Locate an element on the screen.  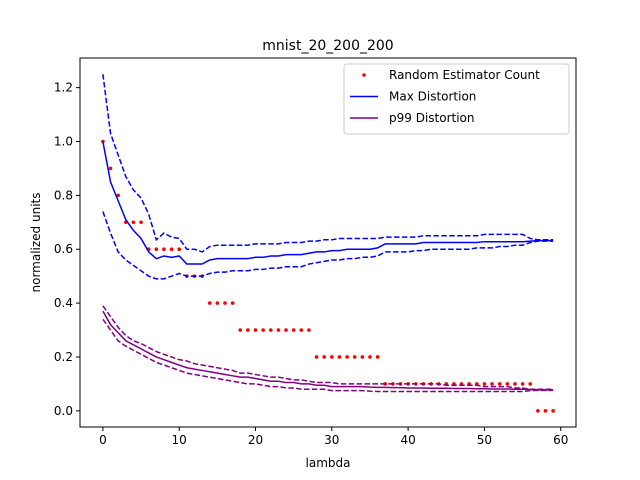
legend-marker is located at coordinates (364, 75).